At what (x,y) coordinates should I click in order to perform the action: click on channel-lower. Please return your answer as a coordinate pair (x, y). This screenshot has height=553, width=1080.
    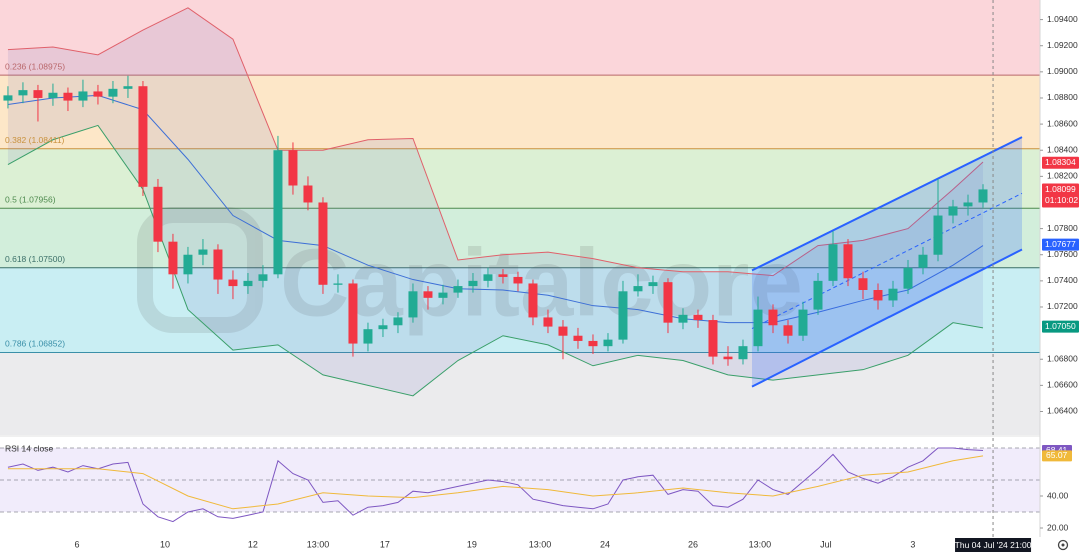
    Looking at the image, I should click on (887, 318).